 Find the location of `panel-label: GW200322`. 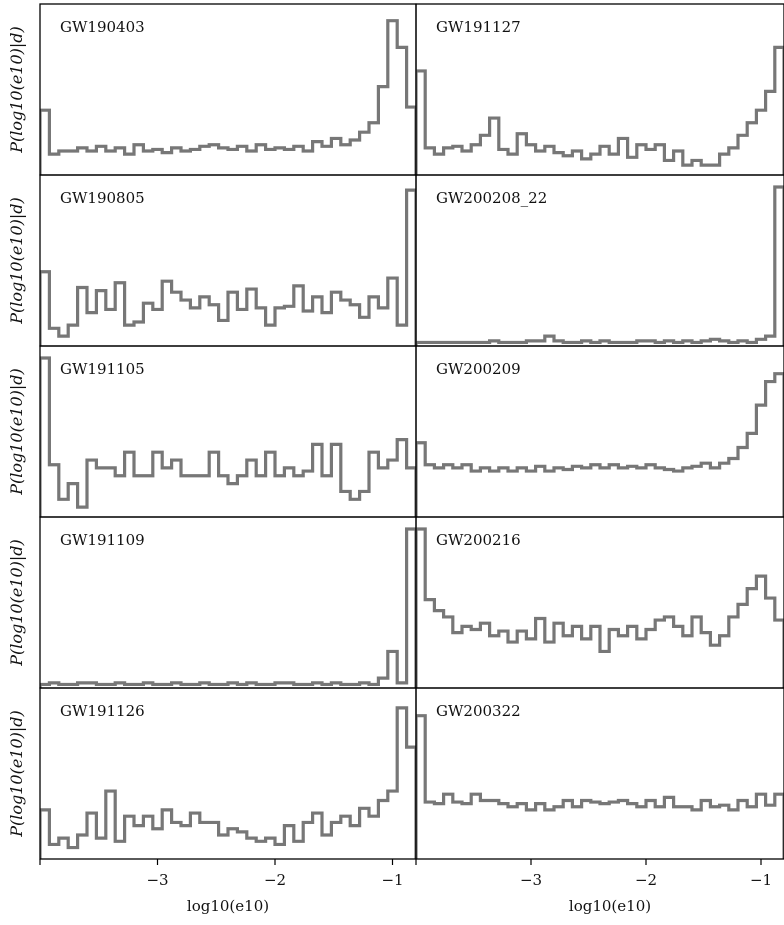

panel-label: GW200322 is located at coordinates (478, 711).